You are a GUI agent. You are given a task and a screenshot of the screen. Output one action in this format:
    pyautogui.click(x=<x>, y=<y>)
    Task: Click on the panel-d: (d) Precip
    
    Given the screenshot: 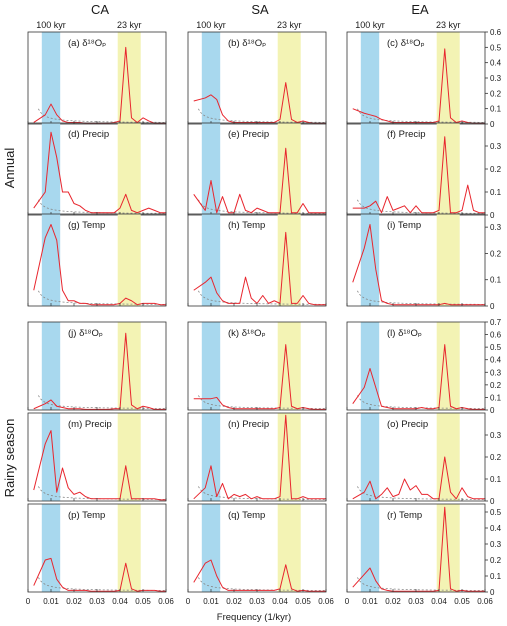 What is the action you would take?
    pyautogui.click(x=97, y=169)
    